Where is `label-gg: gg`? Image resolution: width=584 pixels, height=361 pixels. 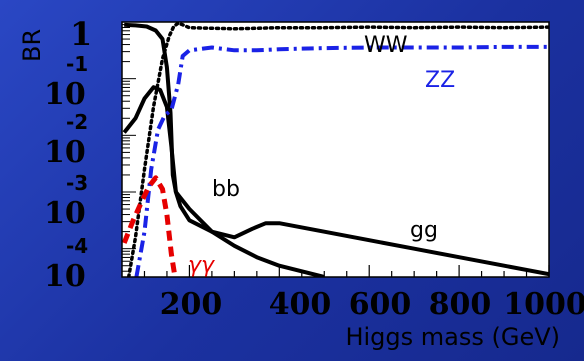
label-gg: gg is located at coordinates (424, 230).